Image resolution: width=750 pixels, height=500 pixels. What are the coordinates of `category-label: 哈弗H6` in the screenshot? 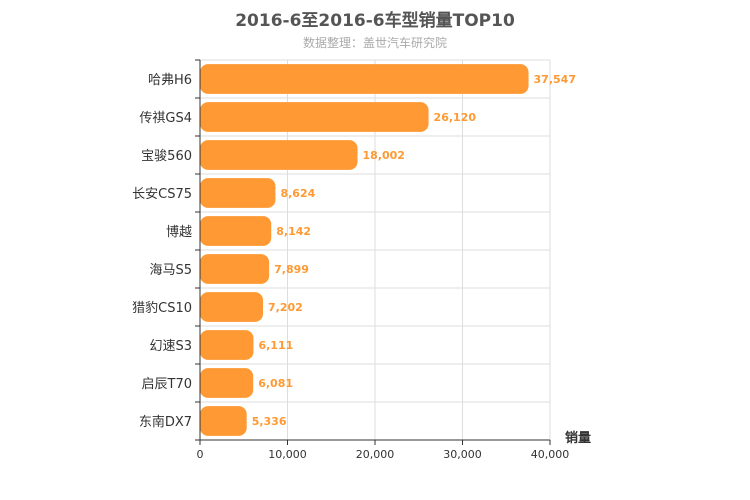 It's located at (170, 80).